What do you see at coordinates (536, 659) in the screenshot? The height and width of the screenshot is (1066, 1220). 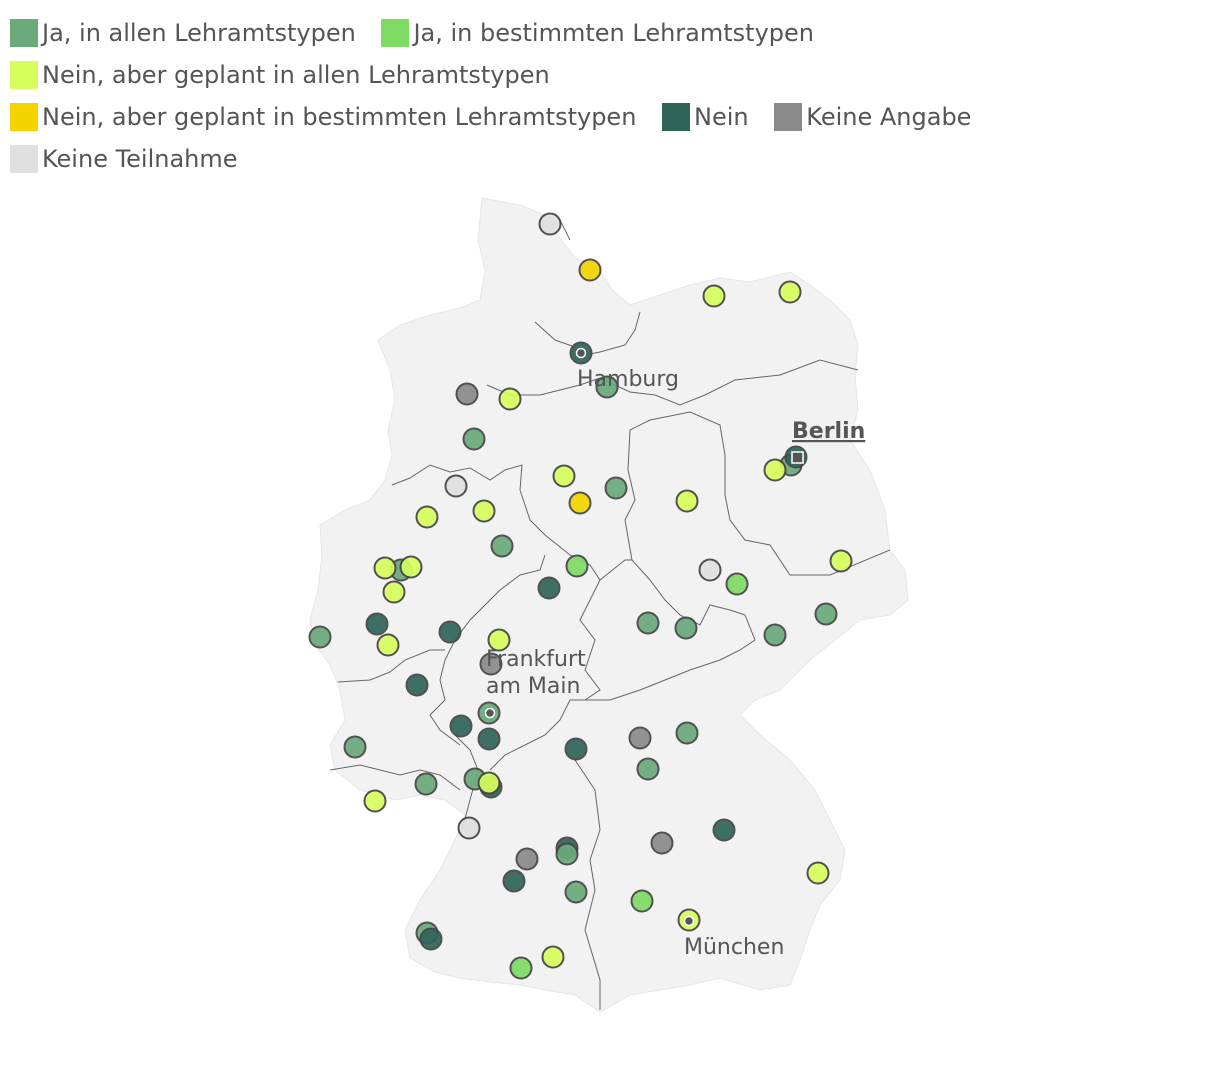 I see `frankfurt-label-line1: Frankfurt` at bounding box center [536, 659].